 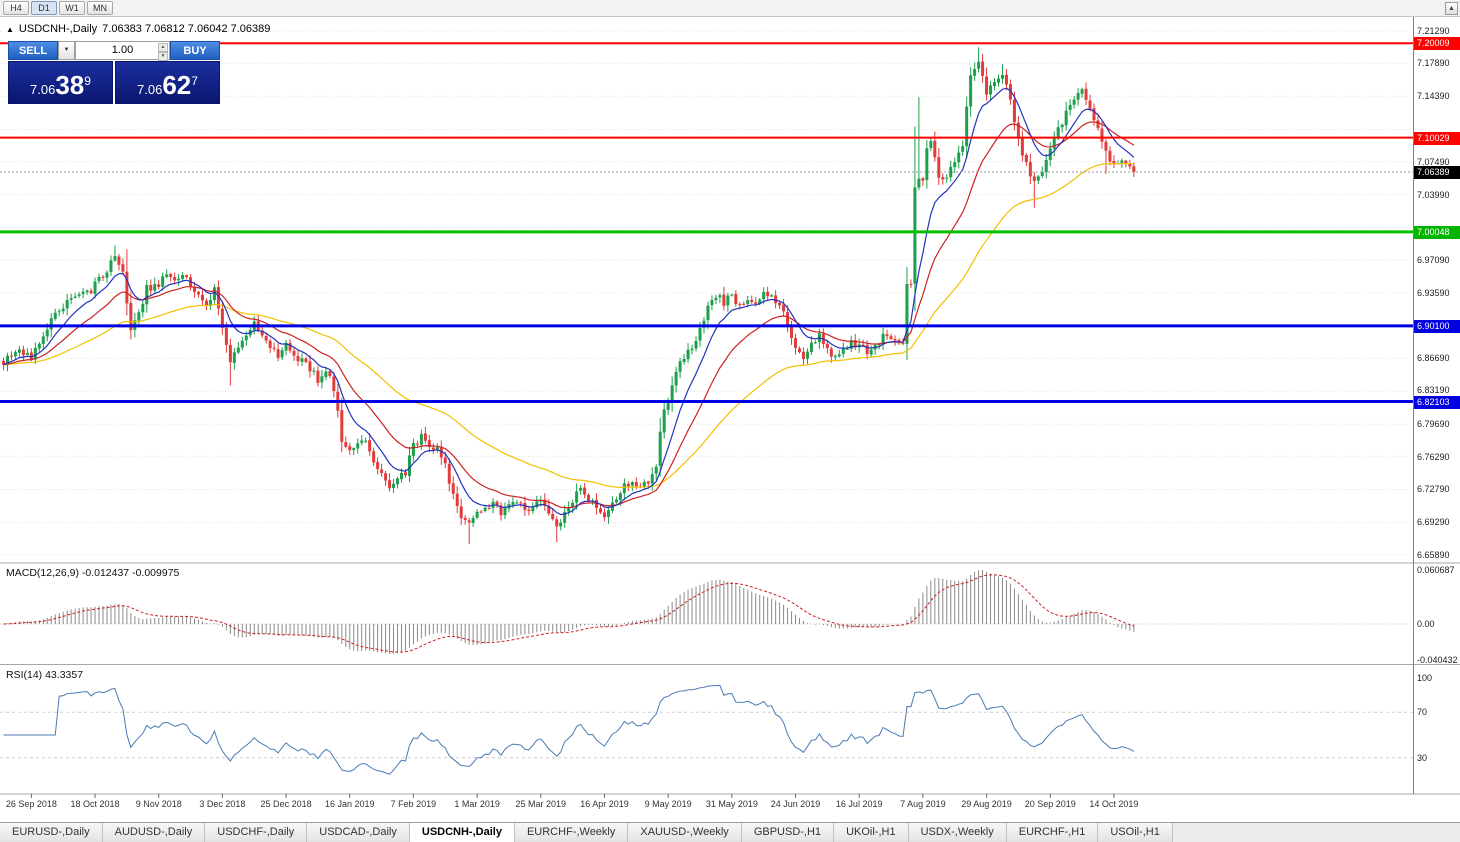 I want to click on axis-label: 7.07490, so click(x=1433, y=162).